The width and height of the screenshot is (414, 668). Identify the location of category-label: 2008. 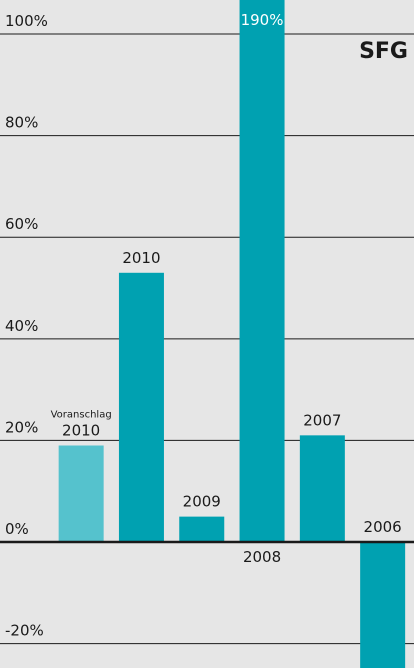
(262, 557).